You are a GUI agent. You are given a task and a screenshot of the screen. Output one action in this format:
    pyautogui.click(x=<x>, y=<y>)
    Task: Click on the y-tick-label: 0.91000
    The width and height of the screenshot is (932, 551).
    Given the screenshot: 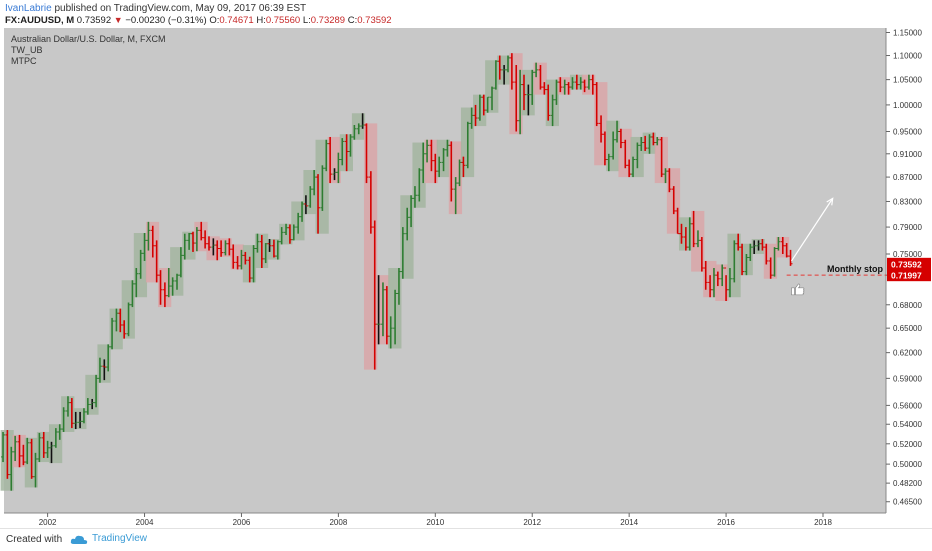 What is the action you would take?
    pyautogui.click(x=907, y=154)
    